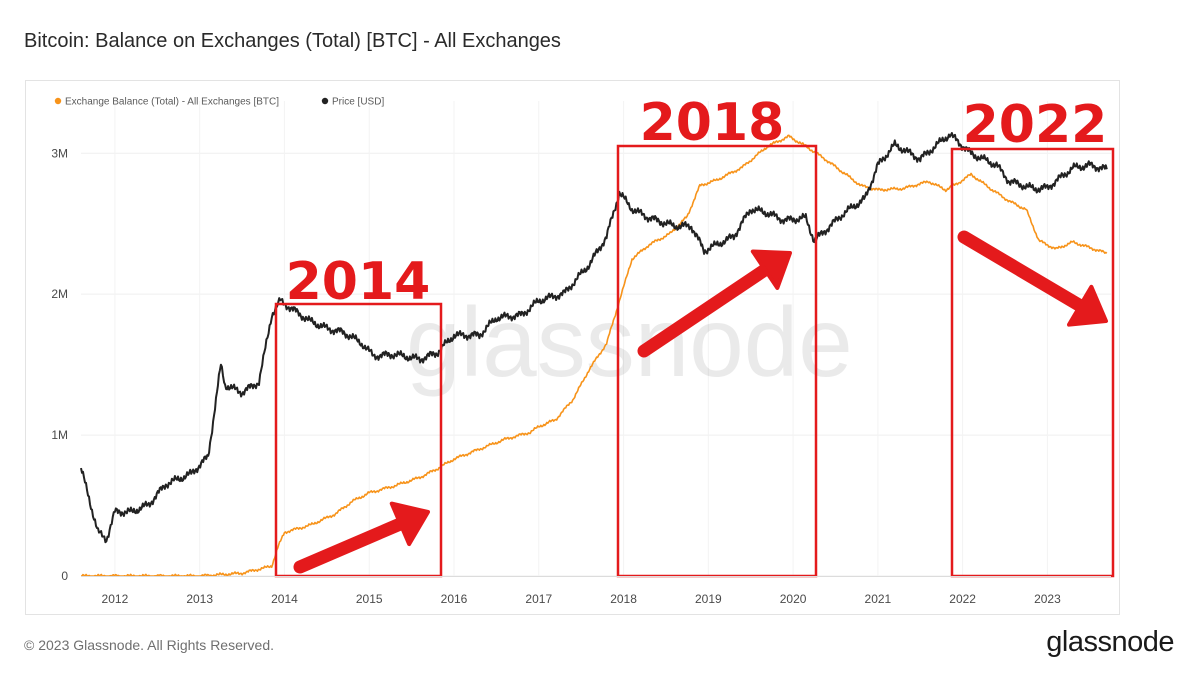 Image resolution: width=1200 pixels, height=675 pixels. What do you see at coordinates (59, 153) in the screenshot?
I see `y-left-tick-label: 3M` at bounding box center [59, 153].